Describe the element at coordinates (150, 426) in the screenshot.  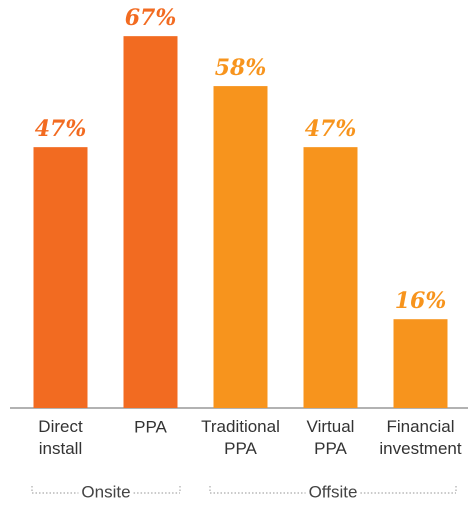
I see `category-label: PPA` at that location.